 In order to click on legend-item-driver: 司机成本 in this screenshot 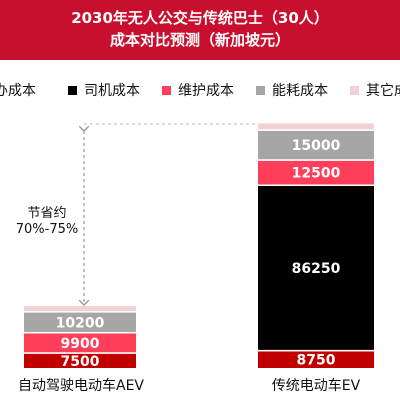, I will do `click(104, 90)`.